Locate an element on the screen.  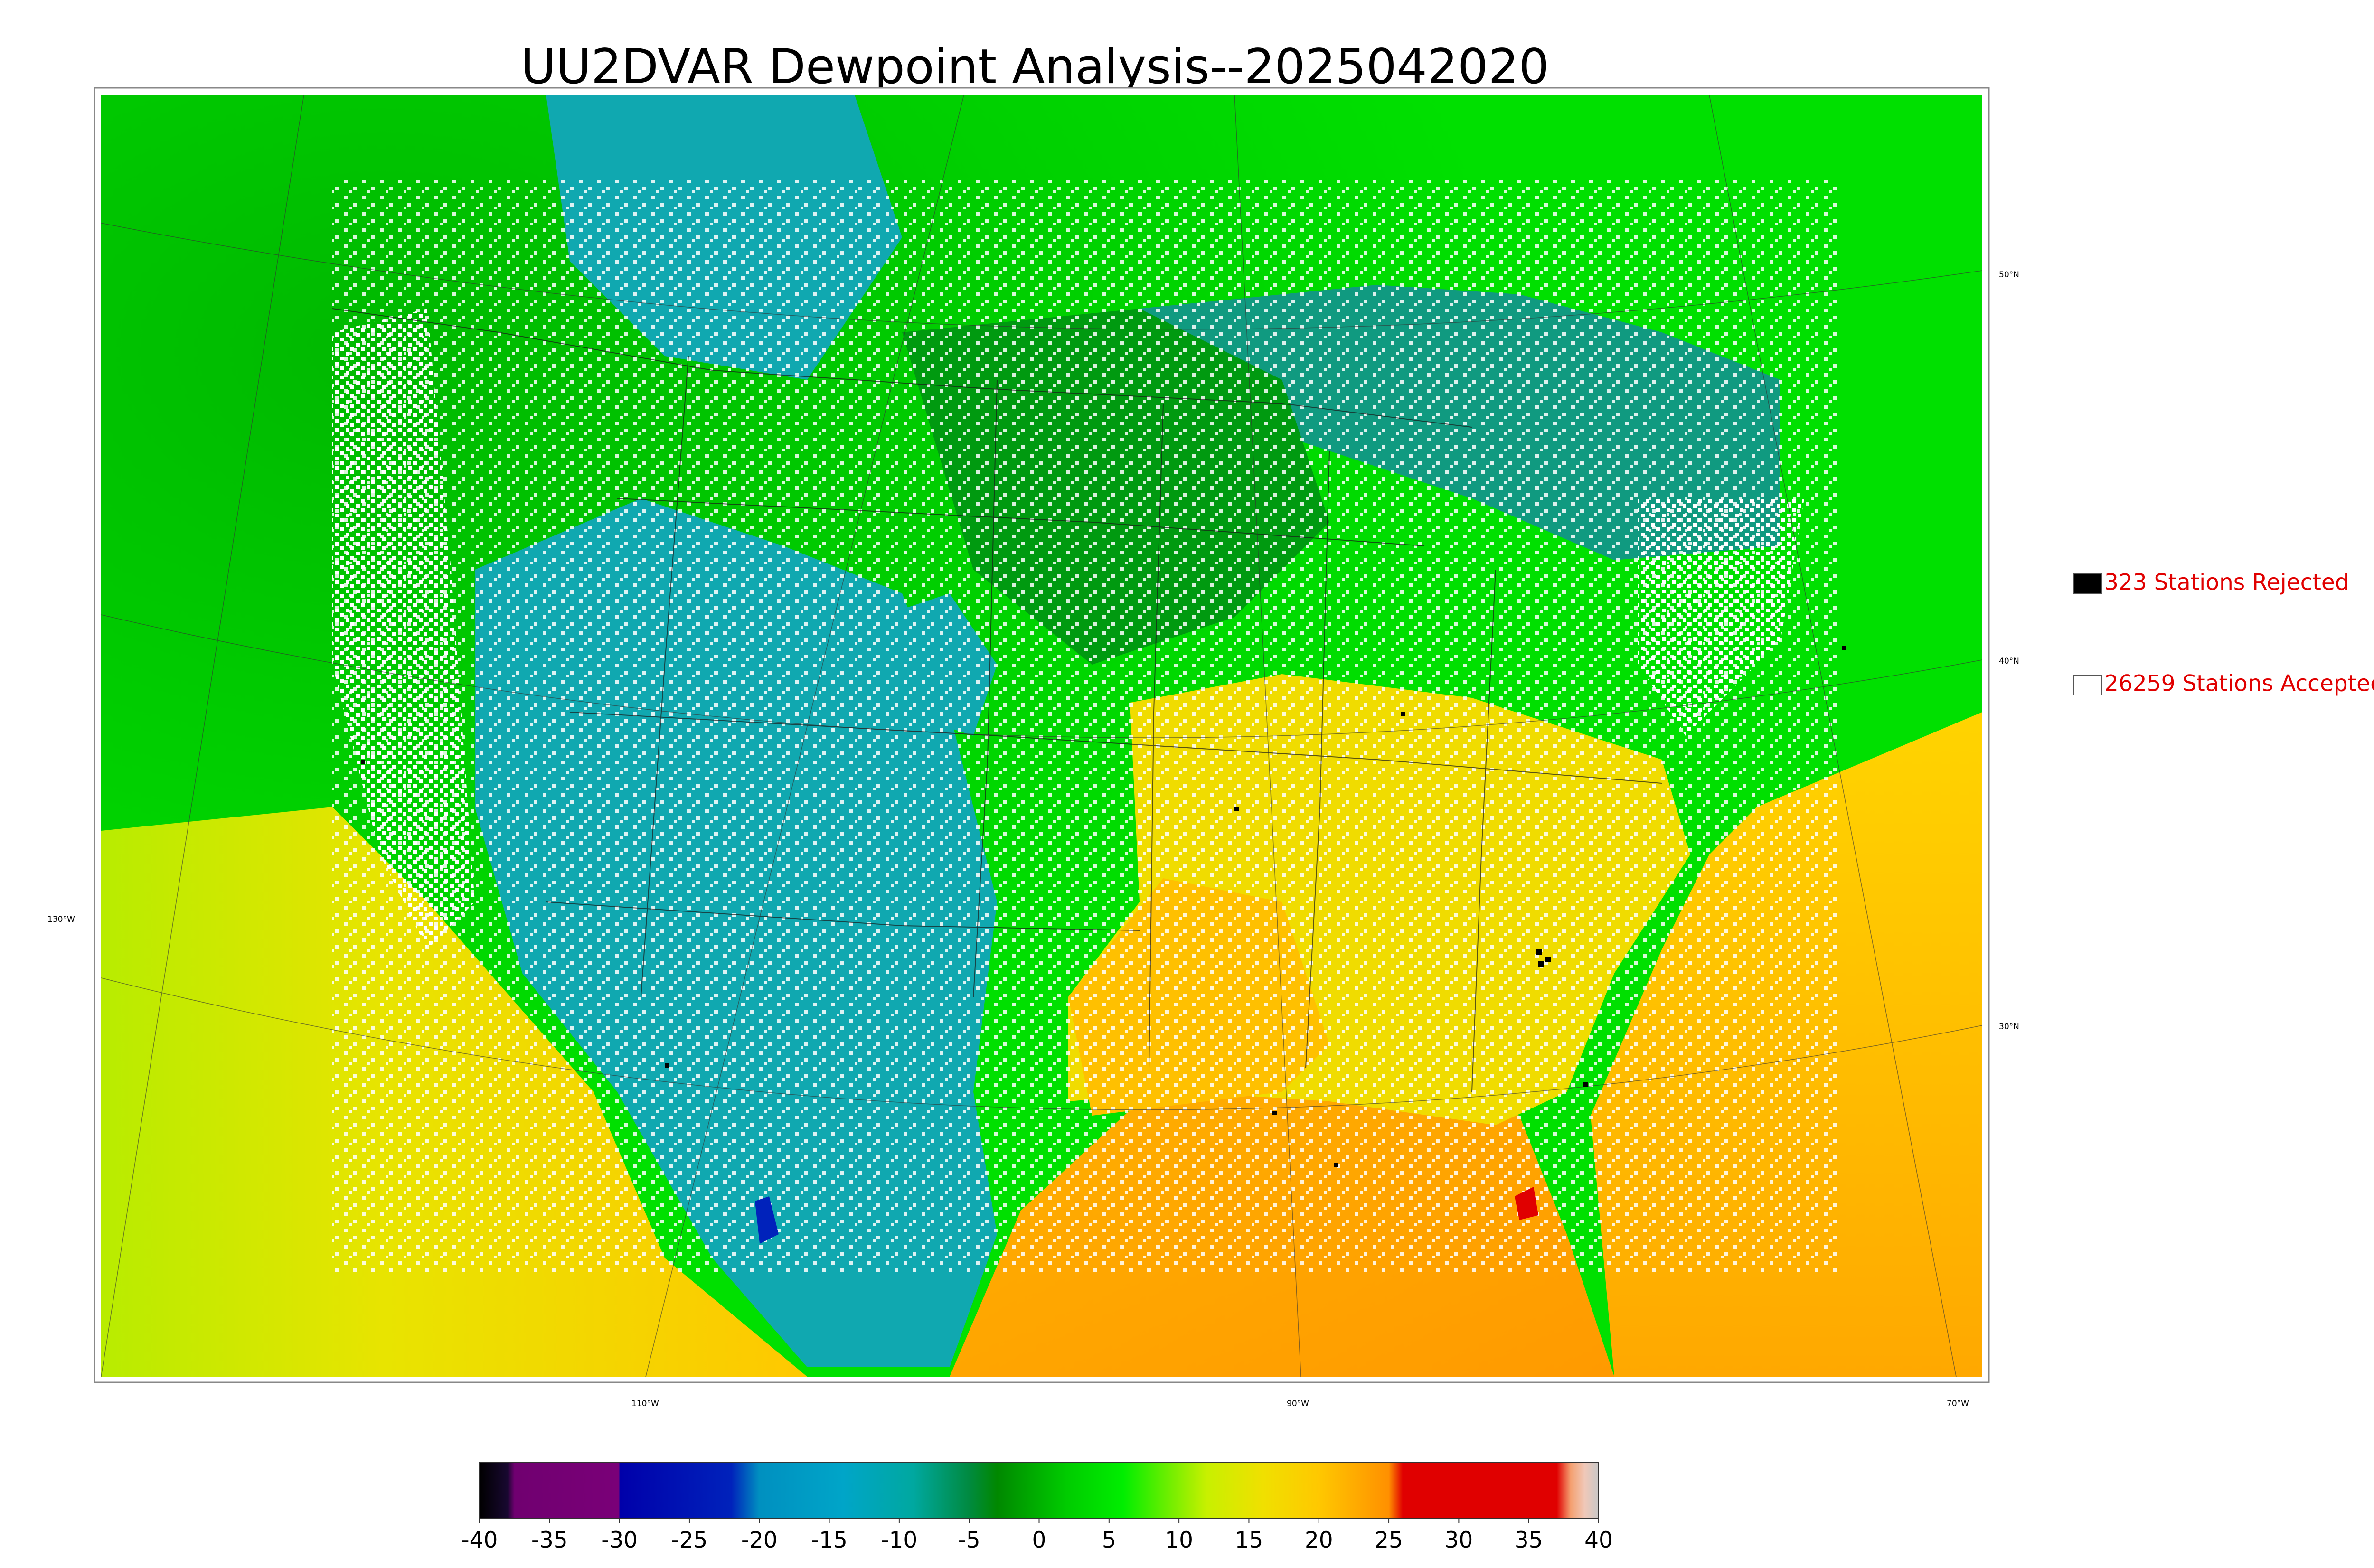
colorbar-tick-label: 25 is located at coordinates (1389, 1540).